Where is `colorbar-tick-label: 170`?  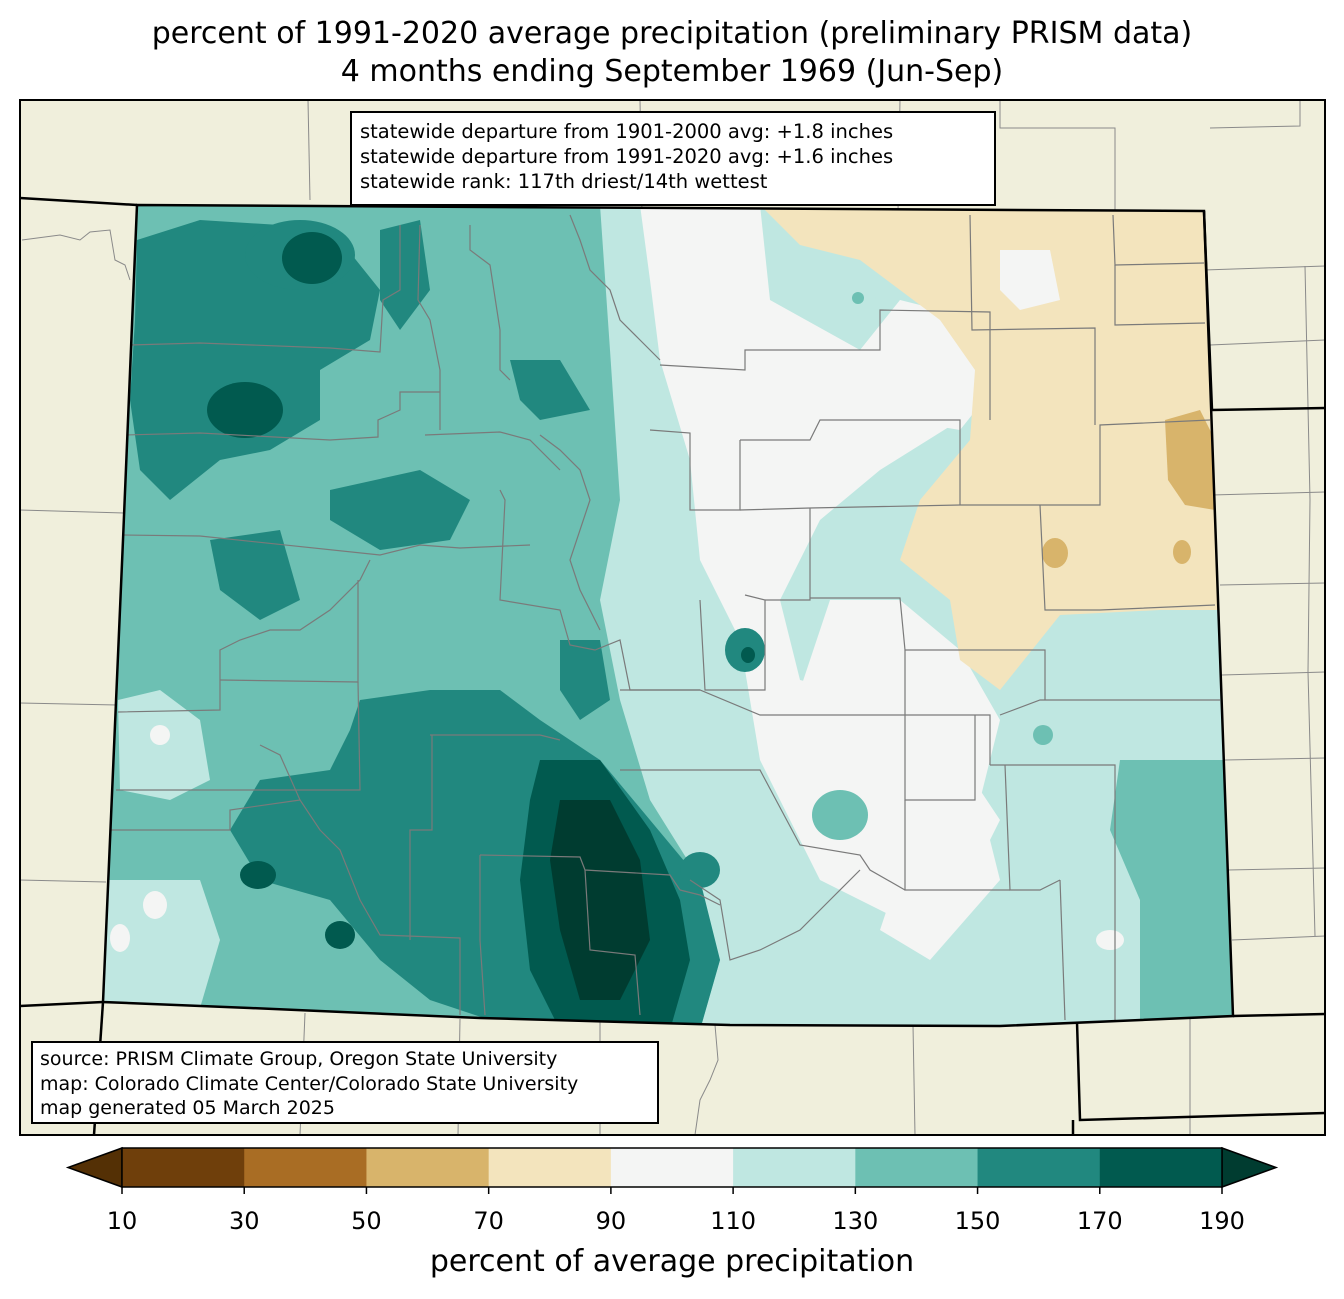 colorbar-tick-label: 170 is located at coordinates (1100, 1221).